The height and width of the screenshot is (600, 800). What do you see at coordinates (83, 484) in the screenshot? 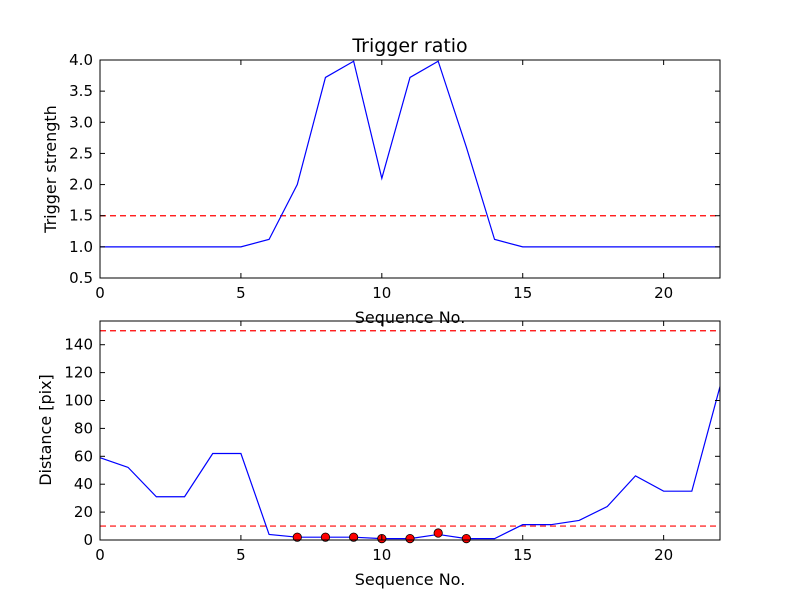
I see `y-tick-label: 40` at bounding box center [83, 484].